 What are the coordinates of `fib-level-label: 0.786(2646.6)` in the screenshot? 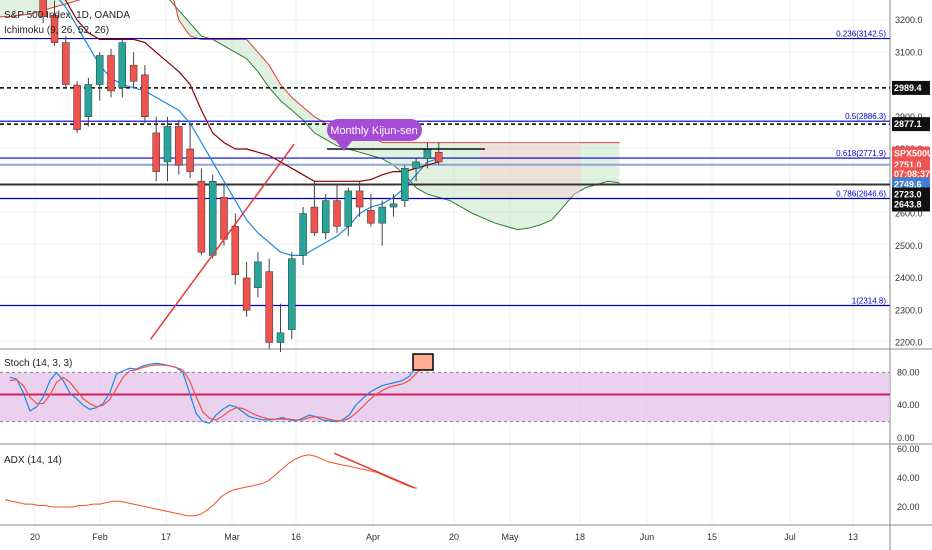 It's located at (861, 193).